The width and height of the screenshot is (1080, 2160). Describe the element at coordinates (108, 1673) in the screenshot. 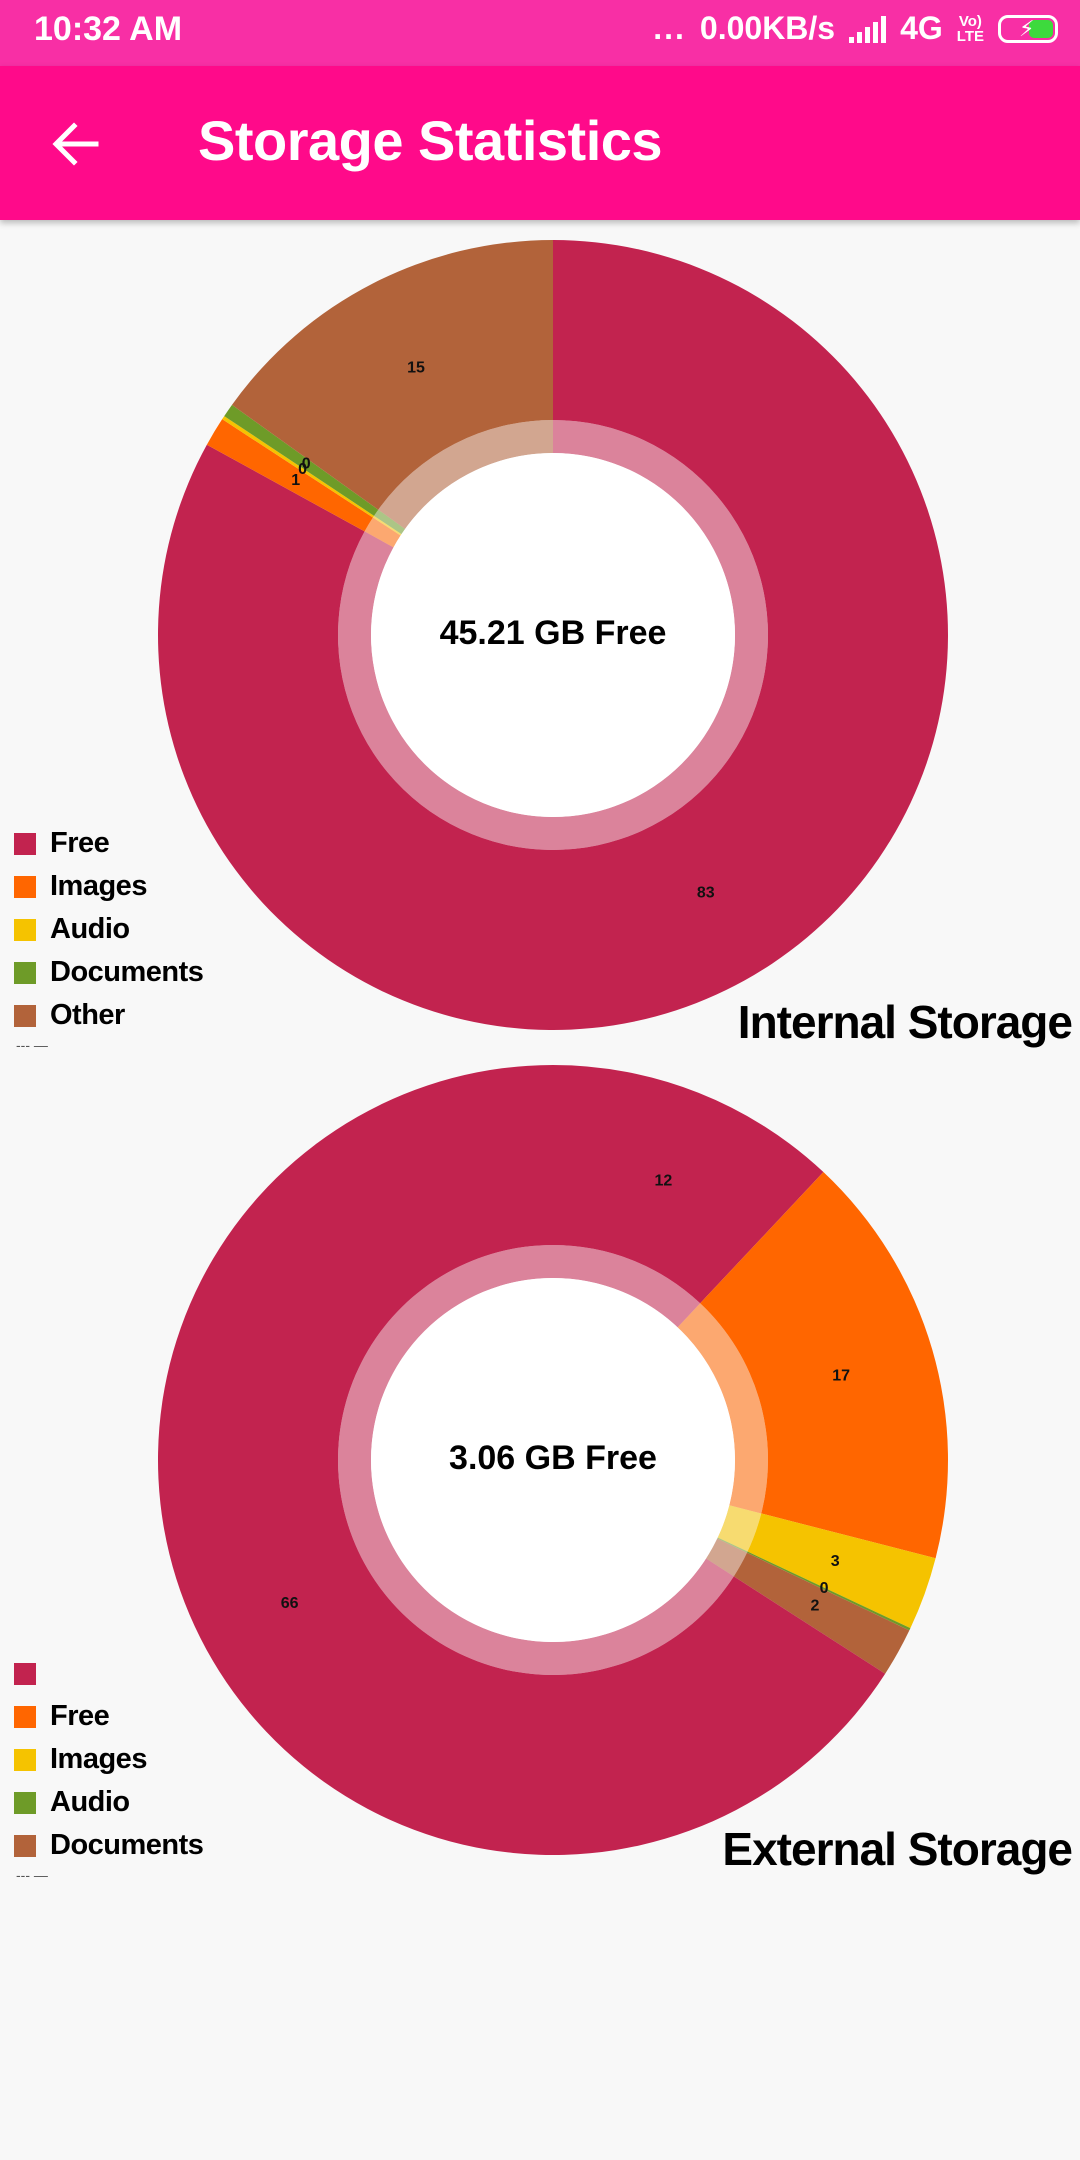

I see `legend-item` at that location.